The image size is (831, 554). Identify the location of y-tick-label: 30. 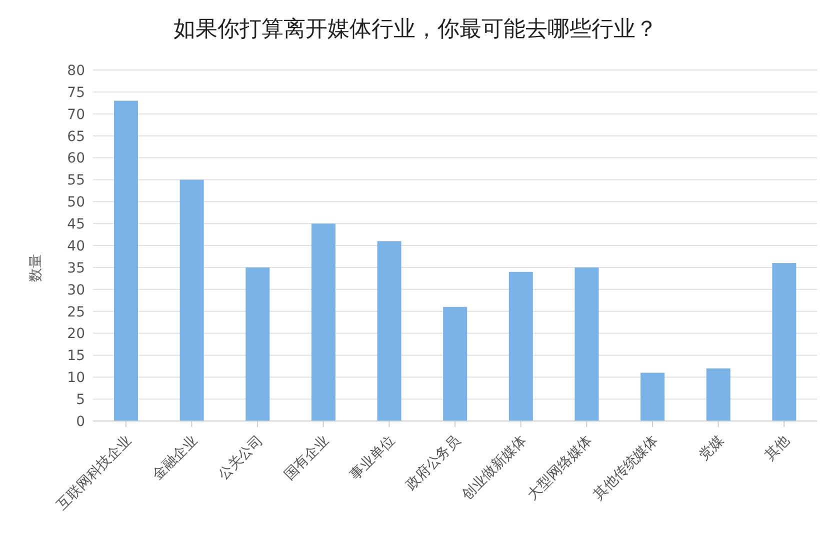
(76, 290).